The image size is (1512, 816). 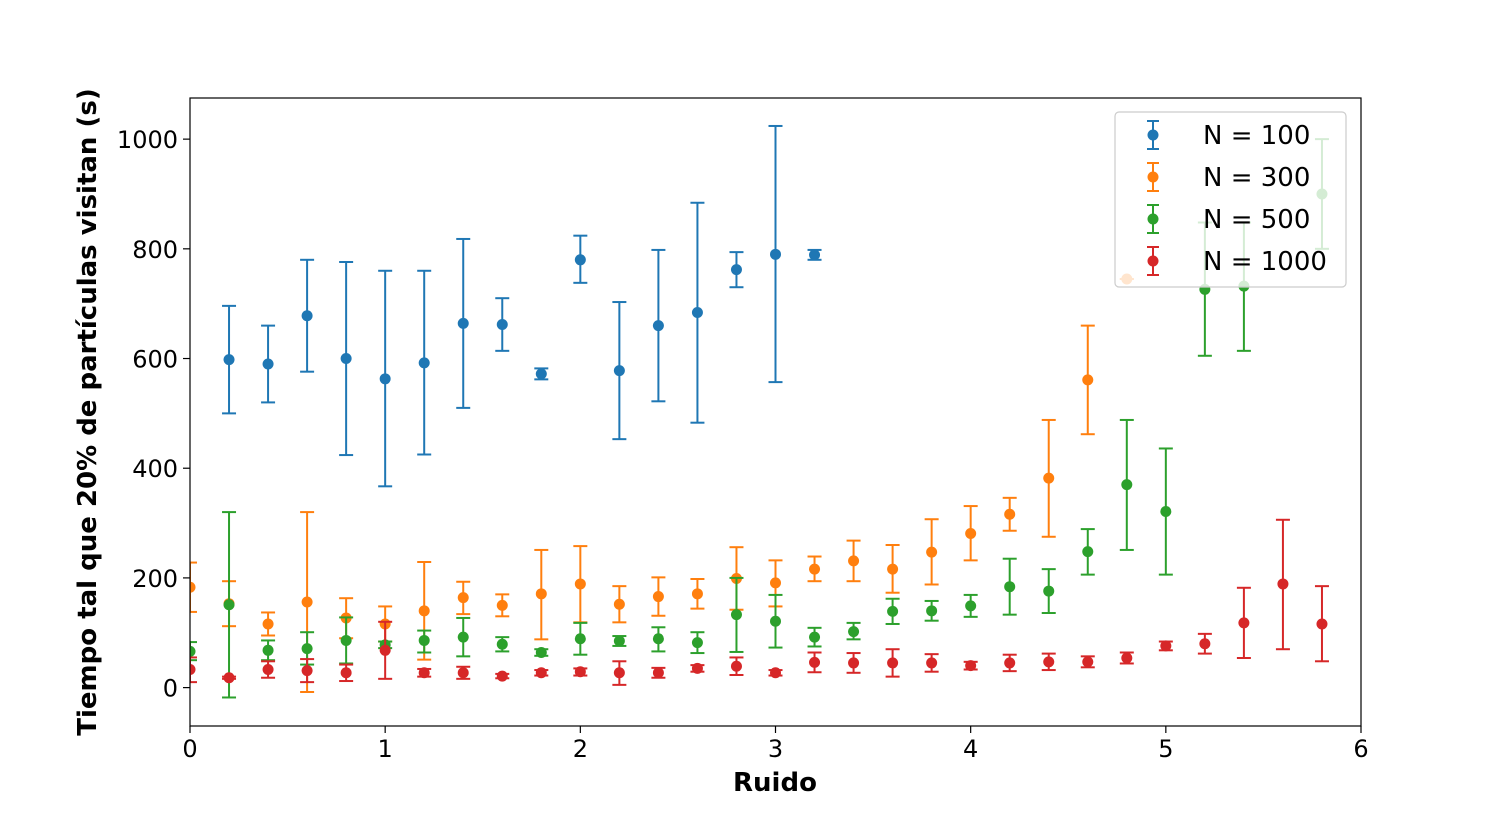 I want to click on legend-item: N = 1000, so click(x=1237, y=261).